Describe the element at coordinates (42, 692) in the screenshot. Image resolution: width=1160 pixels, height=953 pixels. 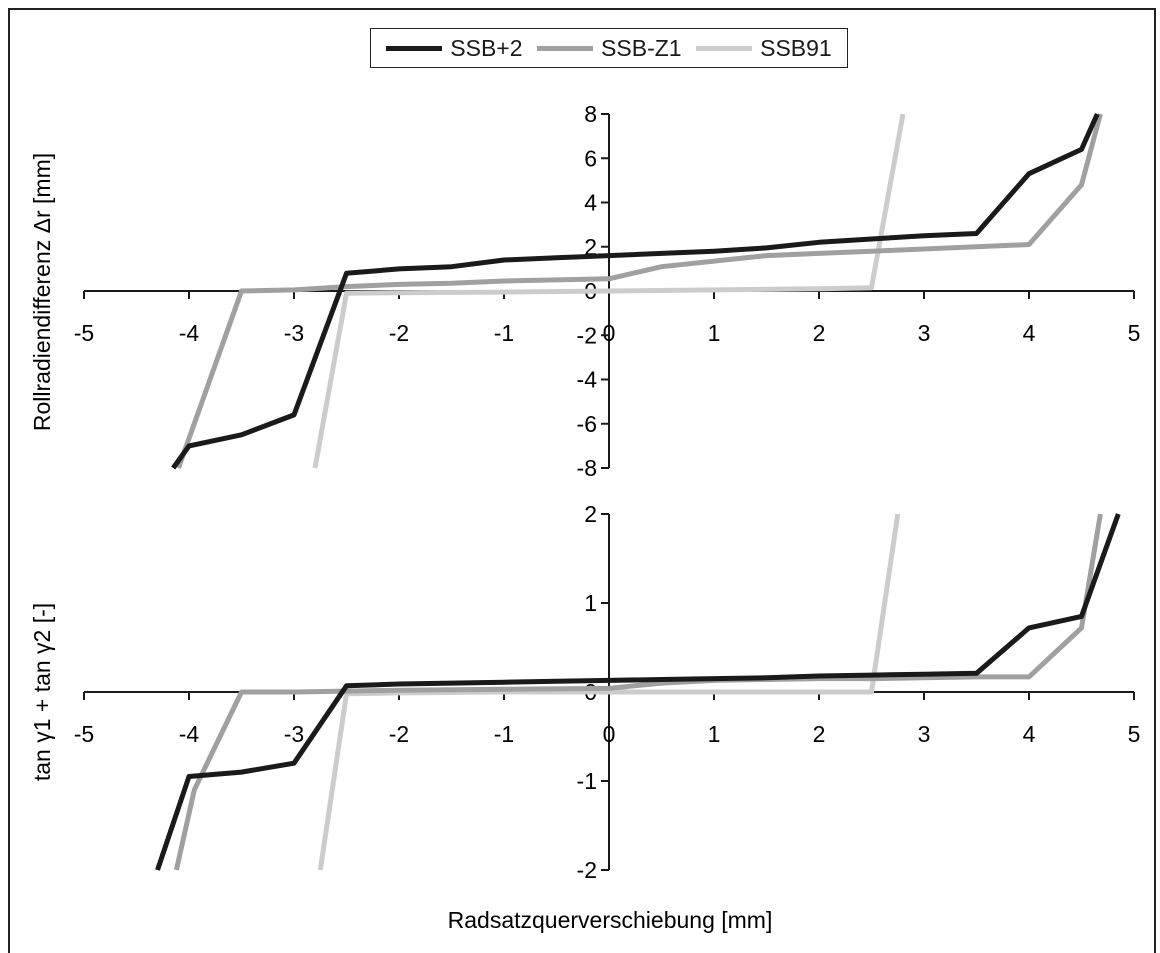
I see `y-axis-label-bottom: tan γ1 + tan γ2 [-]` at that location.